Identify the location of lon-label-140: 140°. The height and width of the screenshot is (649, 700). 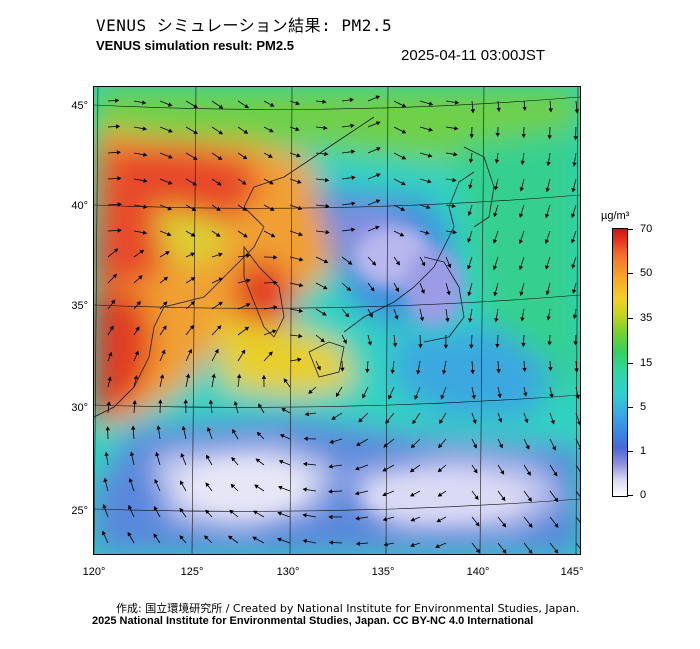
(478, 572).